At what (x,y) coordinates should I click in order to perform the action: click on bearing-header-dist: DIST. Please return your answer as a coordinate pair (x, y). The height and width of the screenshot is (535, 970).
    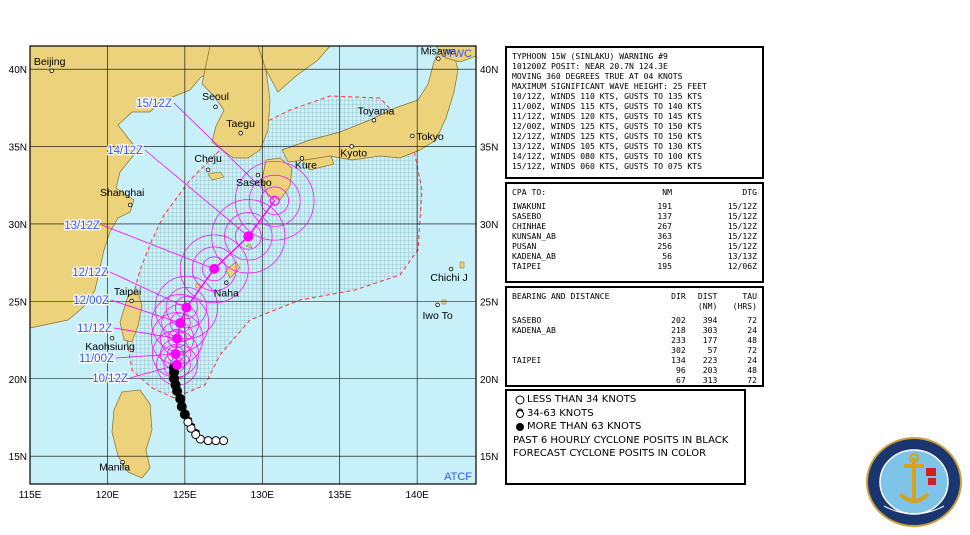
    Looking at the image, I should click on (707, 296).